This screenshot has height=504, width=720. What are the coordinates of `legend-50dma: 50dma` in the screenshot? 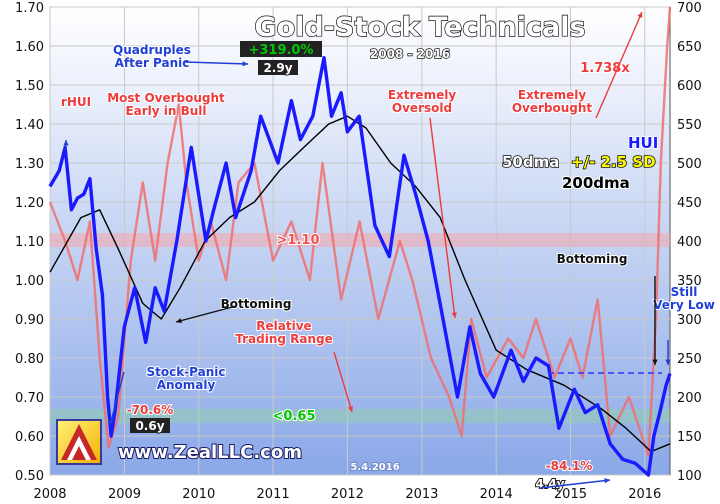 It's located at (530, 162).